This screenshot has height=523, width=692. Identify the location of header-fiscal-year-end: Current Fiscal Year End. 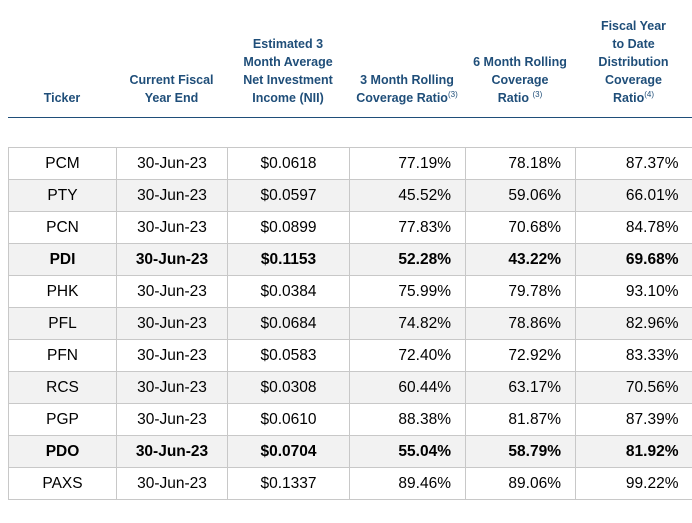
(171, 89).